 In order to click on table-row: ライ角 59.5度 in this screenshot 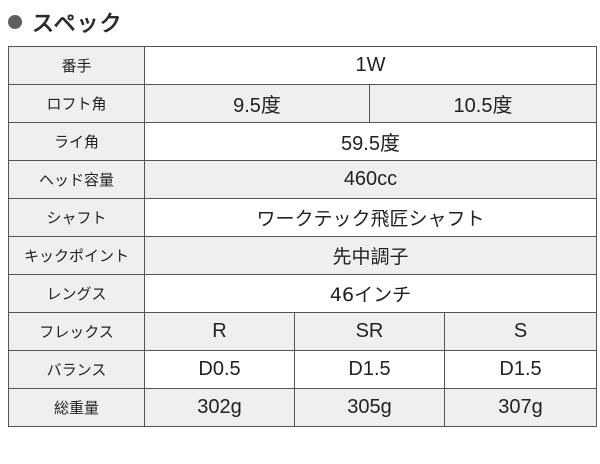, I will do `click(302, 141)`.